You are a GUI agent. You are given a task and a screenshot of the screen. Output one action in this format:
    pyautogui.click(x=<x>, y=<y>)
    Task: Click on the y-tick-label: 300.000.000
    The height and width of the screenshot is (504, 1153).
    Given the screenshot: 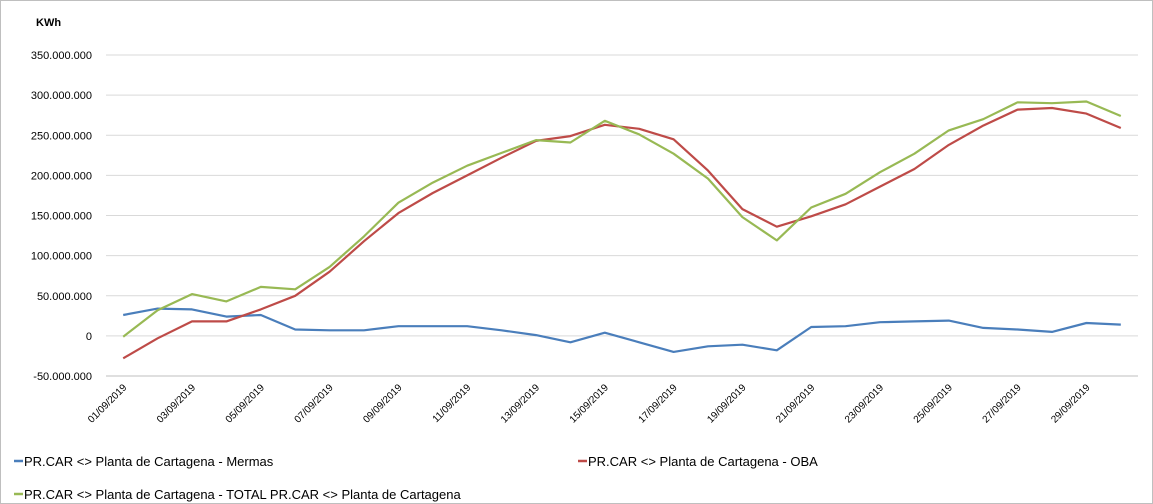 What is the action you would take?
    pyautogui.click(x=61, y=96)
    